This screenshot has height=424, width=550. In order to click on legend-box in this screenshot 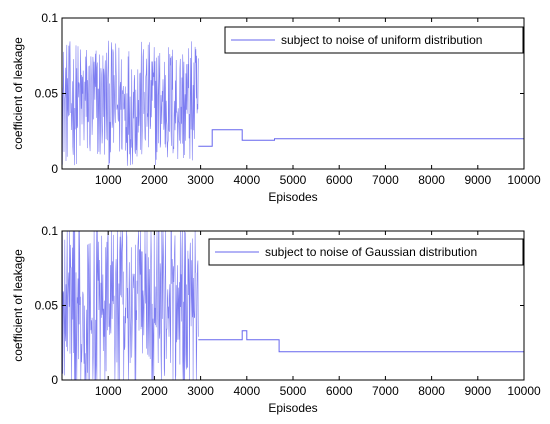, I will do `click(366, 252)`.